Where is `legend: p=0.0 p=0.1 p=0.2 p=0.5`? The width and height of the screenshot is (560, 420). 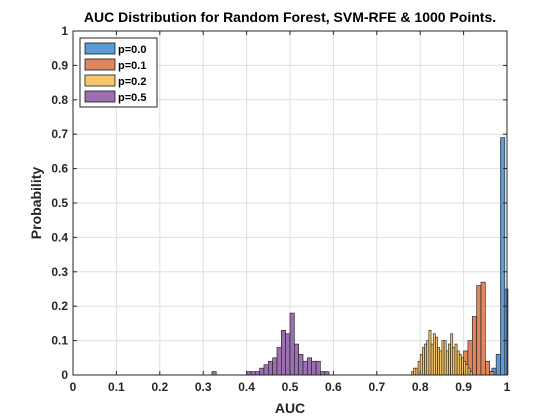 legend: p=0.0 p=0.1 p=0.2 p=0.5 is located at coordinates (118, 72).